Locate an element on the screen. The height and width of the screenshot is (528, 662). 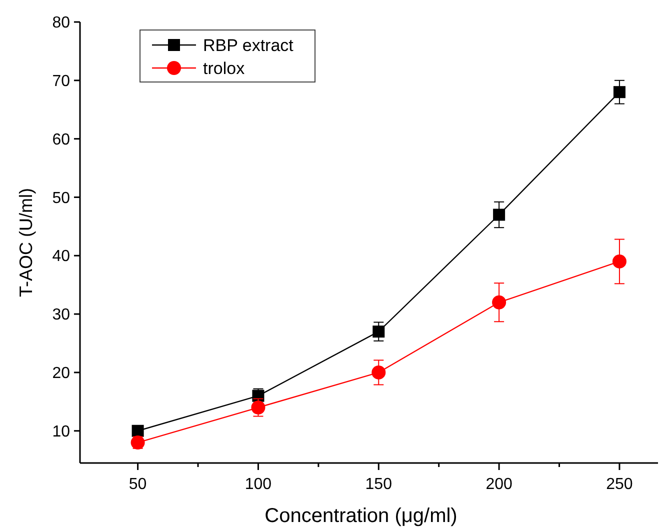
x-tick-label: 50 is located at coordinates (137, 484).